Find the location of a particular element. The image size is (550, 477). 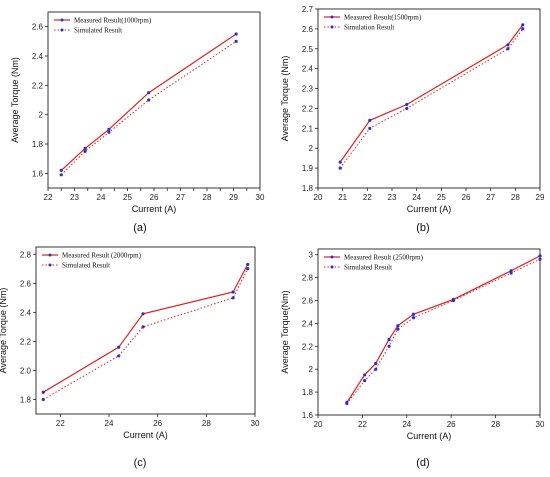

chart-1-legend-label-0: Measured Result(1500rpm) is located at coordinates (383, 18).